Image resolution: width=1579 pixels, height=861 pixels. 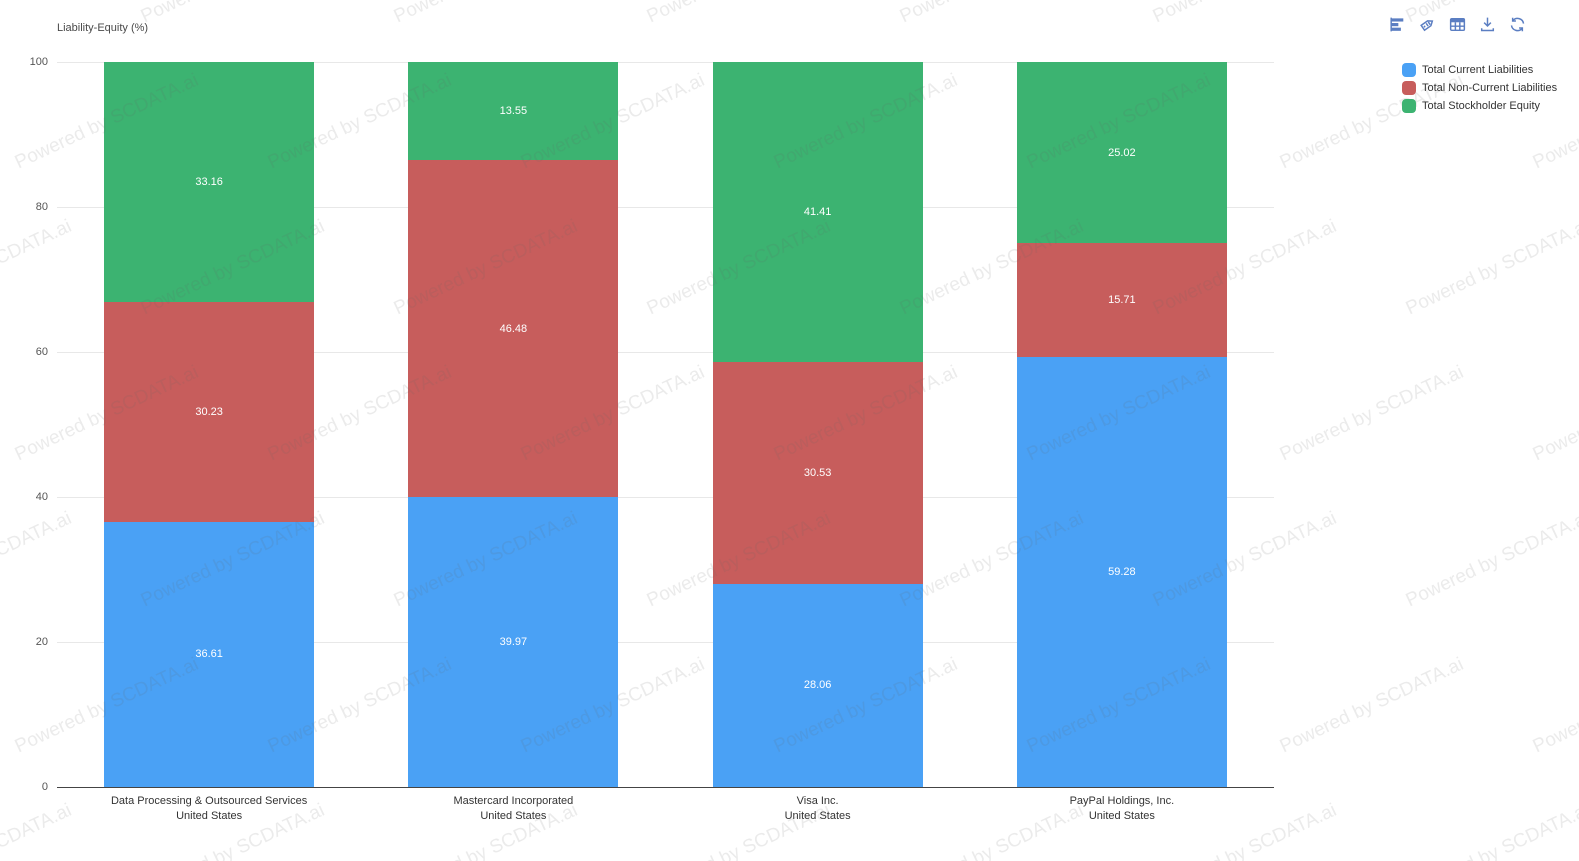 What do you see at coordinates (665, 787) in the screenshot?
I see `x-axis-line` at bounding box center [665, 787].